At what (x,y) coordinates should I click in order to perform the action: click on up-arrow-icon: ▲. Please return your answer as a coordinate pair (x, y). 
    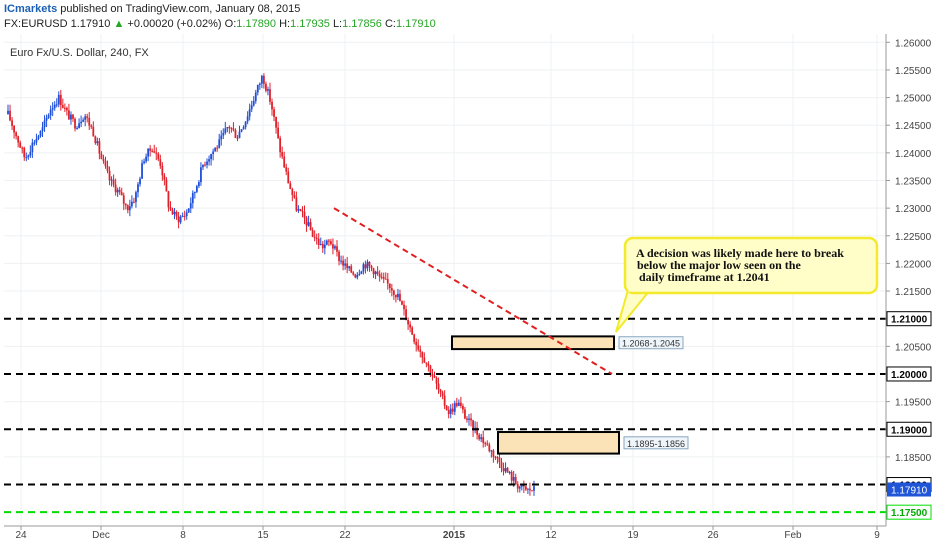
    Looking at the image, I should click on (119, 24).